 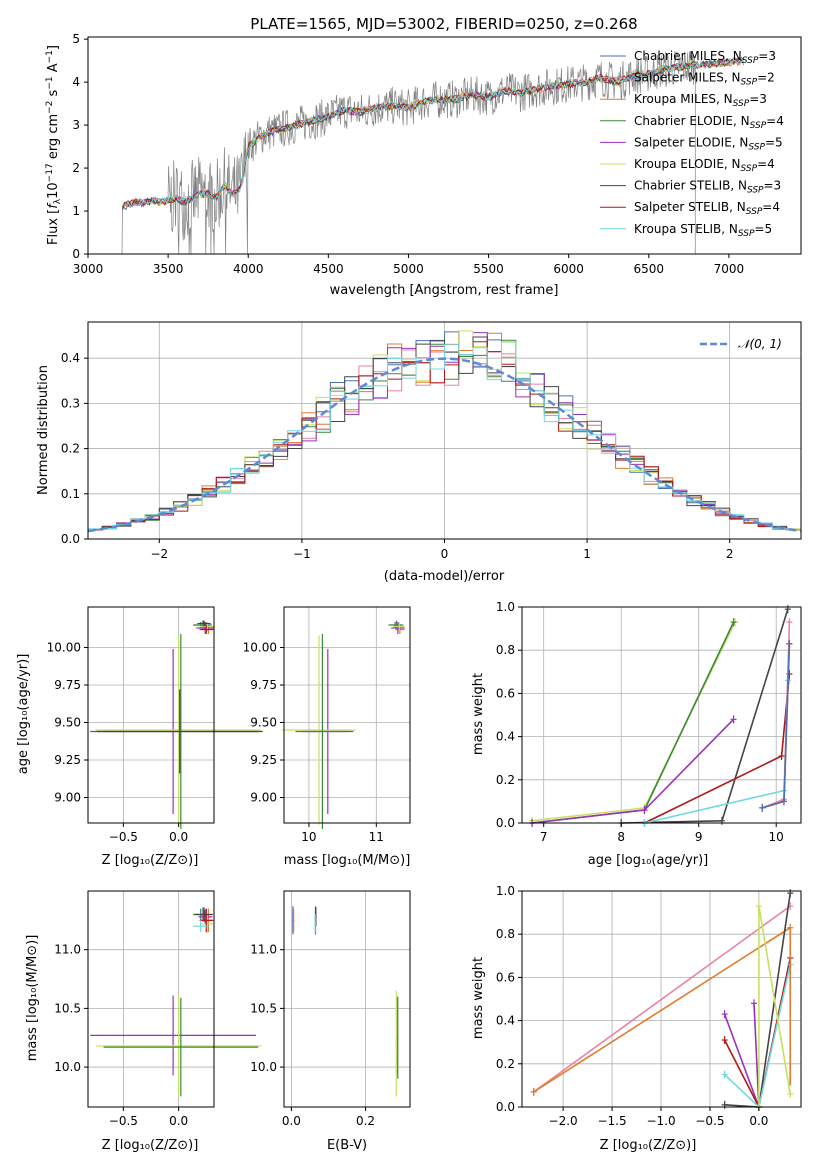 What do you see at coordinates (302, 554) in the screenshot?
I see `hist-xtick-label: −1` at bounding box center [302, 554].